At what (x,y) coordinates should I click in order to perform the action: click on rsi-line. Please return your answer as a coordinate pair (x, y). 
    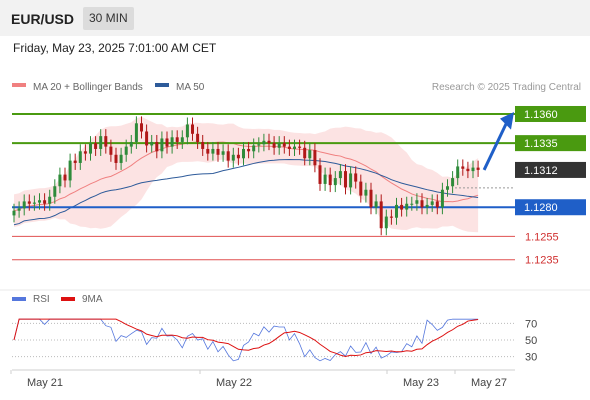
    Looking at the image, I should click on (246, 340).